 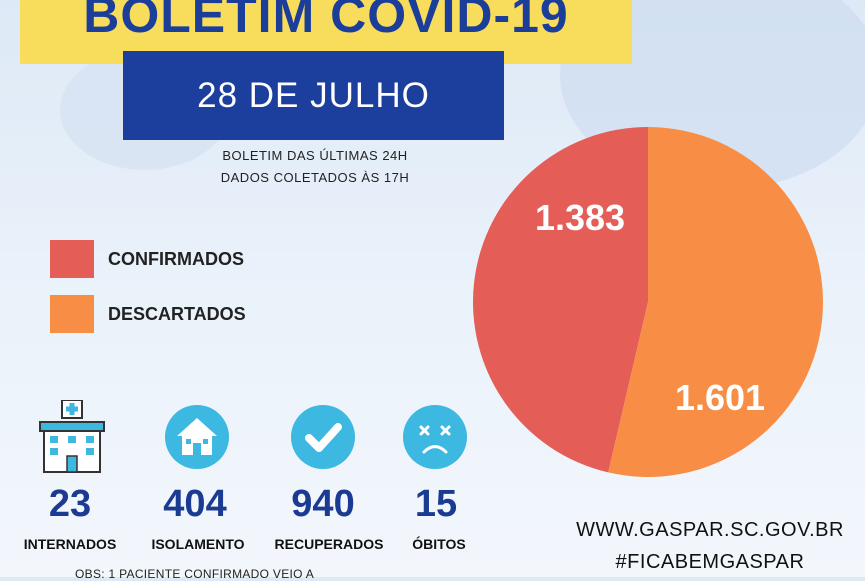 I want to click on pie-slice-discarded, so click(x=715, y=302).